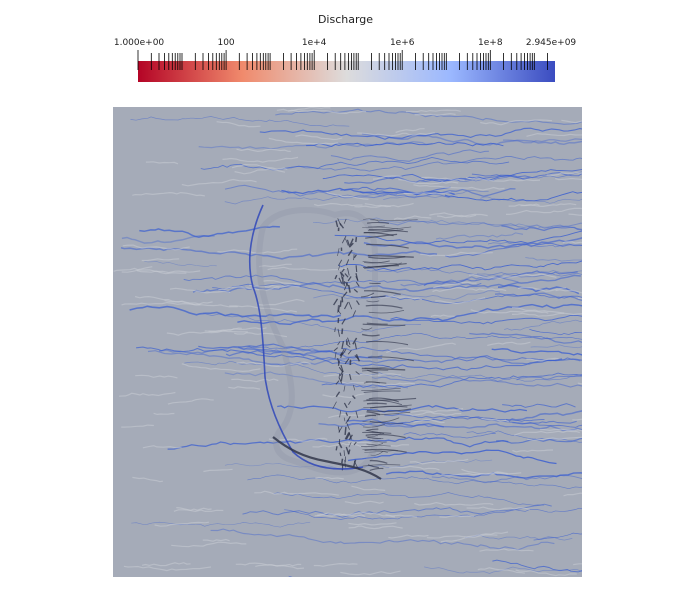 This screenshot has width=691, height=589. I want to click on colorbar-tick-label: 100, so click(226, 43).